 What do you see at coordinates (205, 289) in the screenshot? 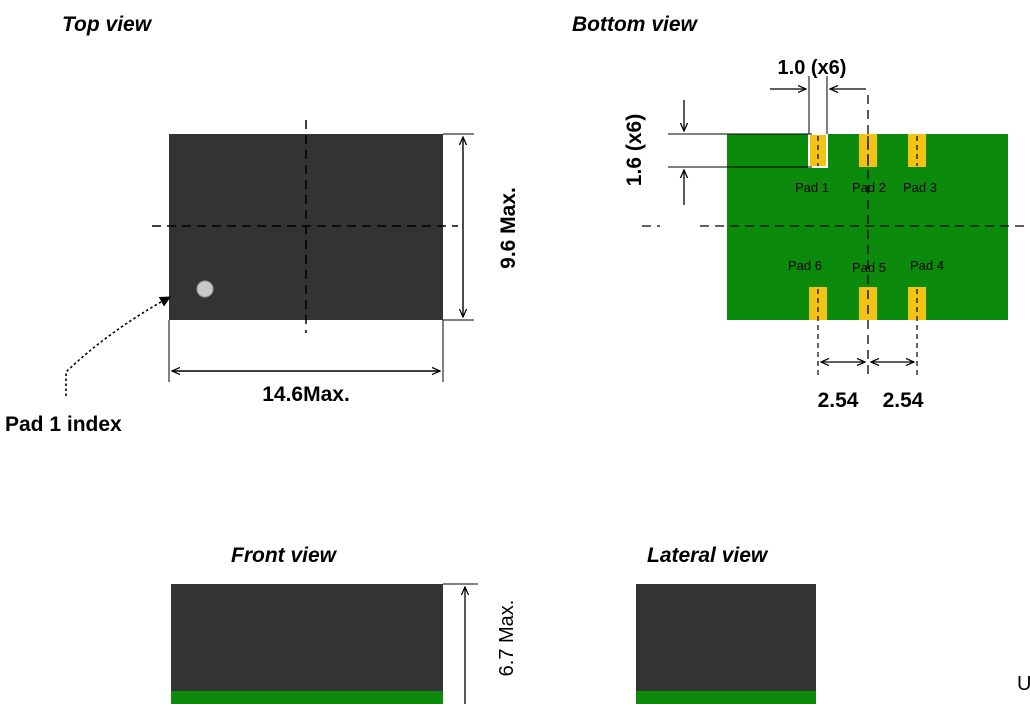
I see `pad1-index-dot` at bounding box center [205, 289].